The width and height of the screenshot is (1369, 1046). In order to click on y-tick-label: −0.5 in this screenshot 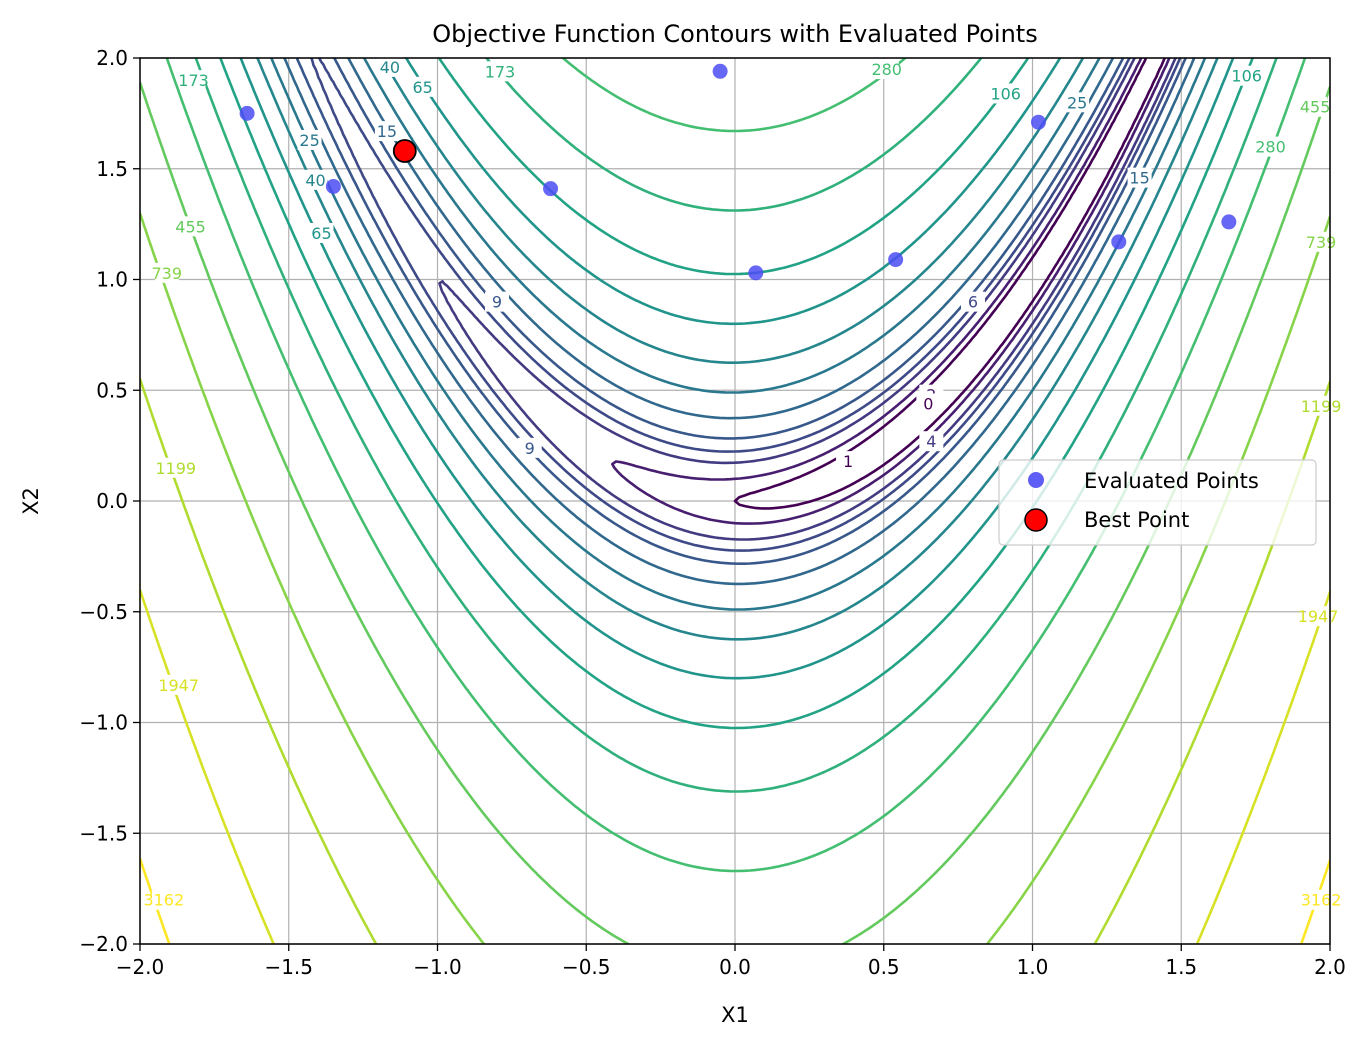, I will do `click(103, 612)`.